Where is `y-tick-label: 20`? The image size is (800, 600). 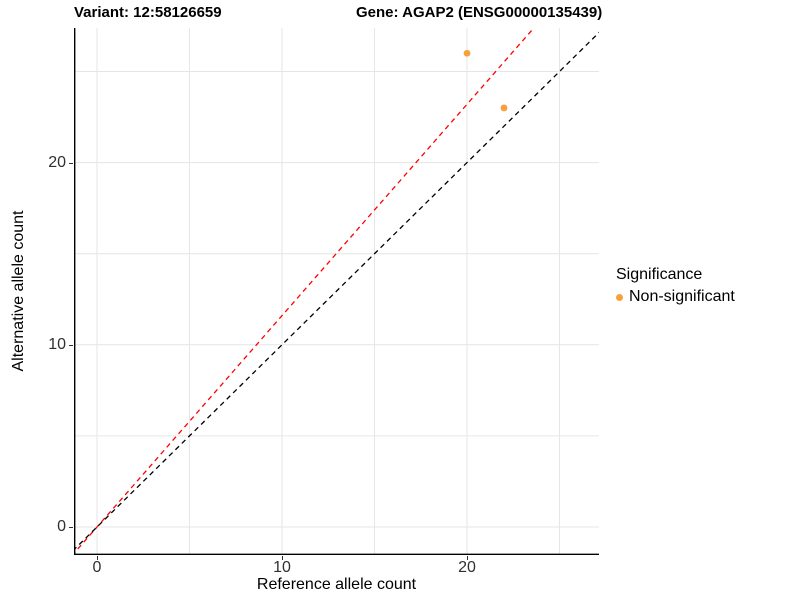
y-tick-label: 20 is located at coordinates (57, 162).